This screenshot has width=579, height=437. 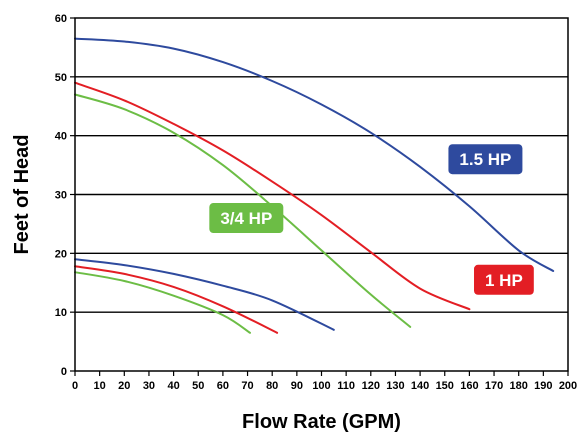 What do you see at coordinates (469, 386) in the screenshot?
I see `x-tick-label: 160` at bounding box center [469, 386].